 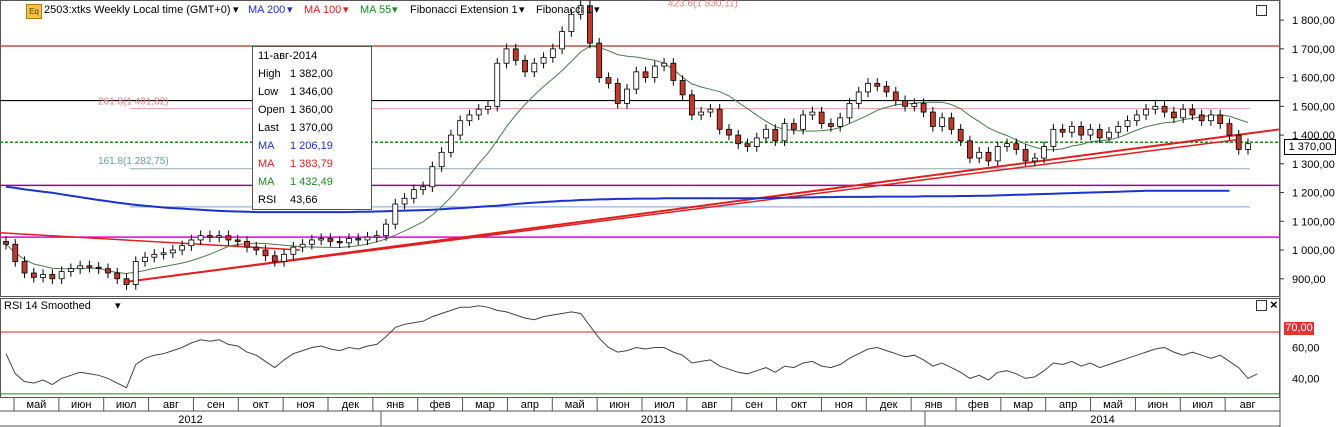 What do you see at coordinates (34, 11) in the screenshot?
I see `instrument-icon: Eq` at bounding box center [34, 11].